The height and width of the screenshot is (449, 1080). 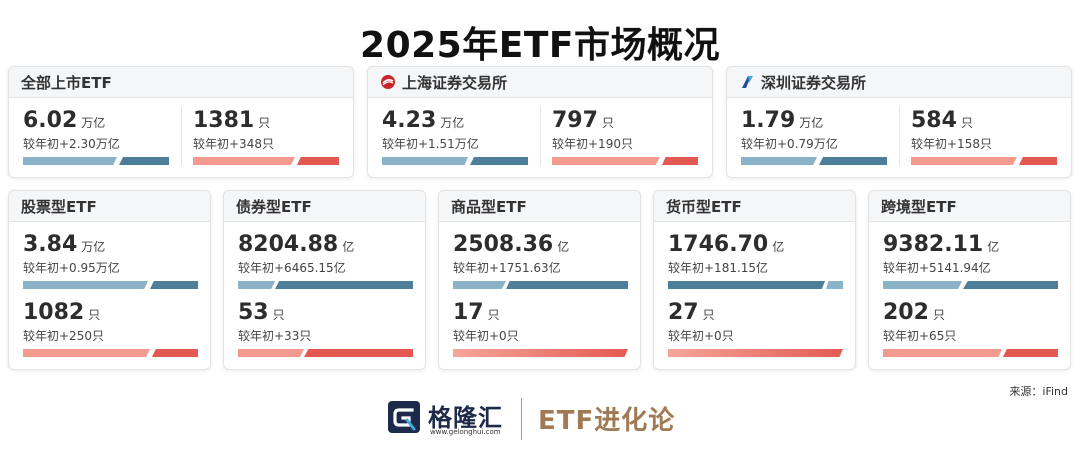 I want to click on scale-value: 3.84, so click(x=50, y=244).